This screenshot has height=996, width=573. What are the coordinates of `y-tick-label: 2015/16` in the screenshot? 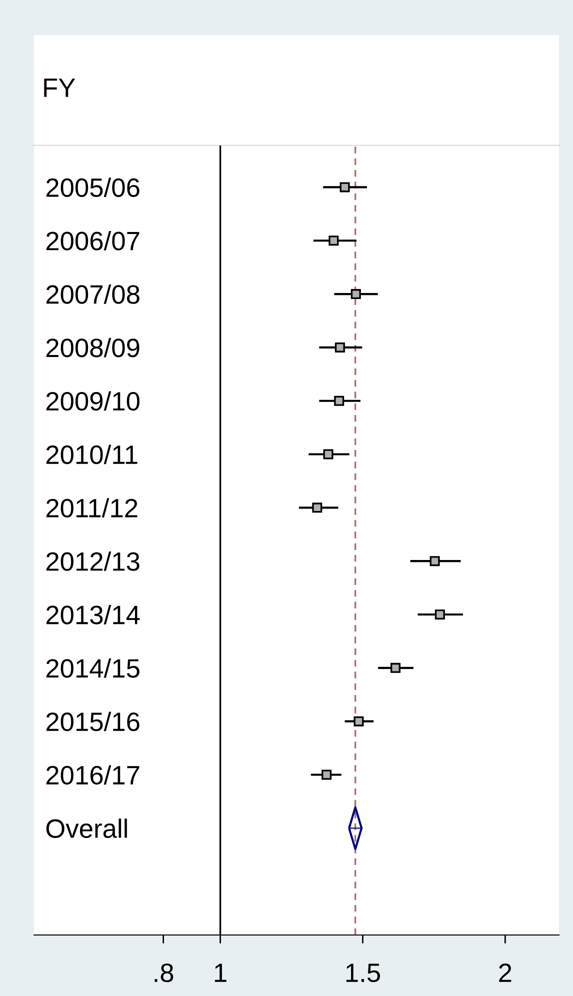 It's located at (93, 722).